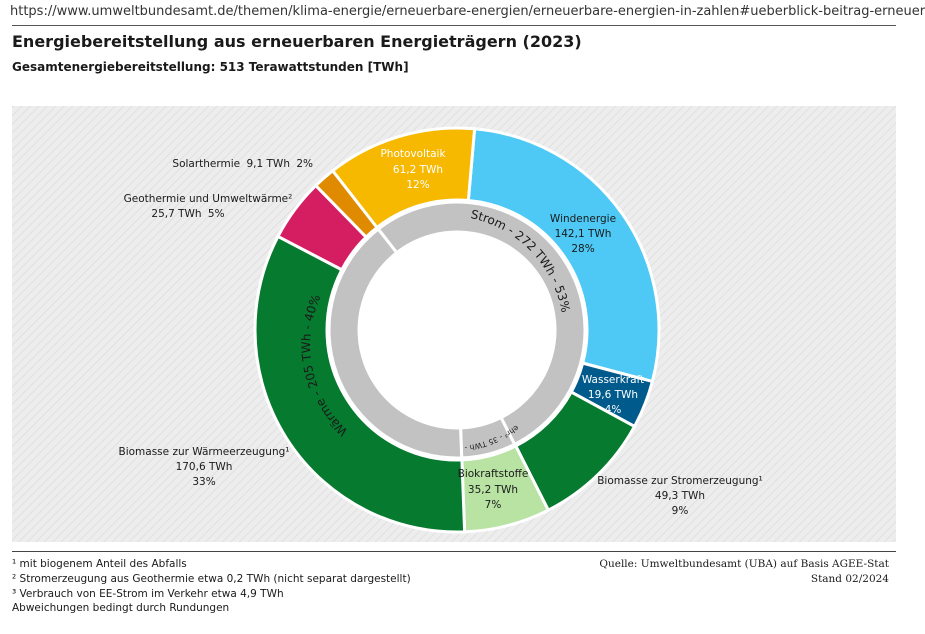 This screenshot has width=925, height=634. Describe the element at coordinates (242, 164) in the screenshot. I see `label-solarthermie: Solarthermie 9,1 TWh 2%` at that location.